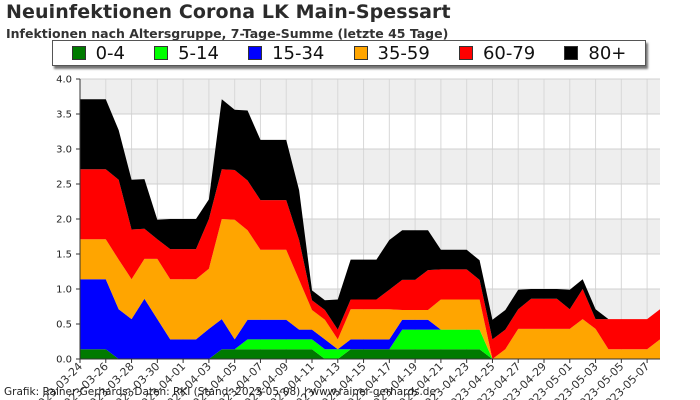  Describe the element at coordinates (349, 53) in the screenshot. I see `legend: 0-4 5-14 15-34 35-59 60-79 80+` at that location.